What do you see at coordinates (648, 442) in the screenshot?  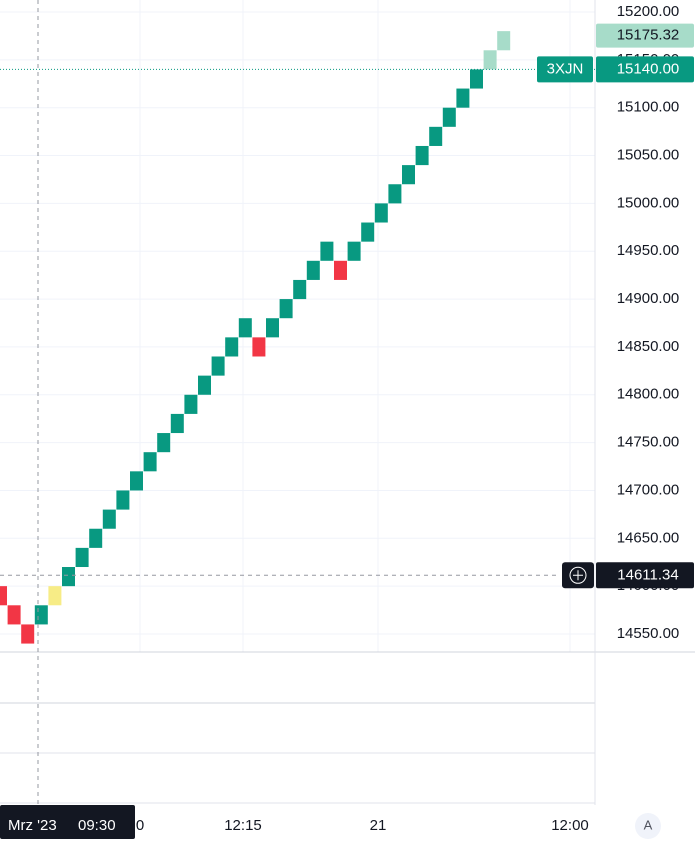 I see `y-tick-label: 14750.00` at bounding box center [648, 442].